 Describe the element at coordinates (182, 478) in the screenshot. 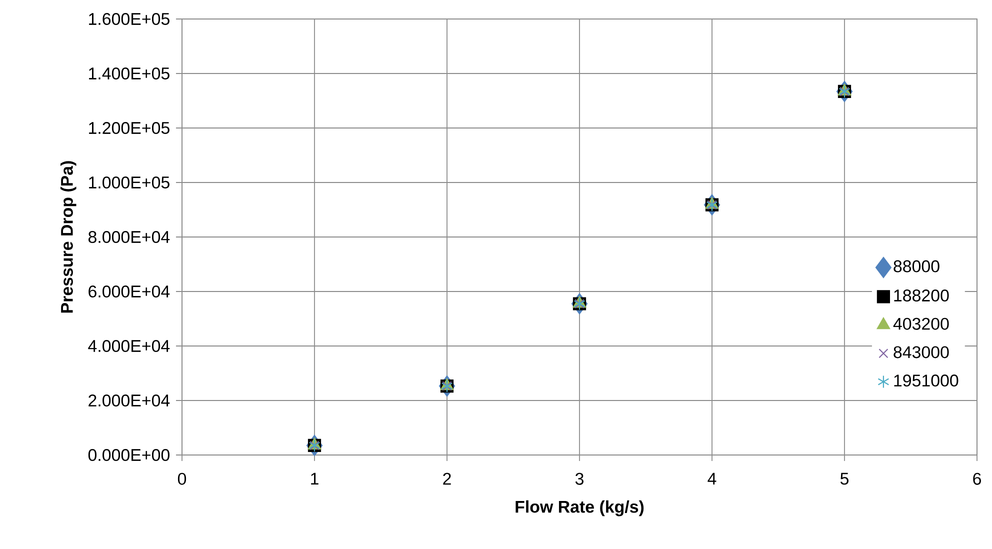

I see `x-tick-label: 0` at that location.